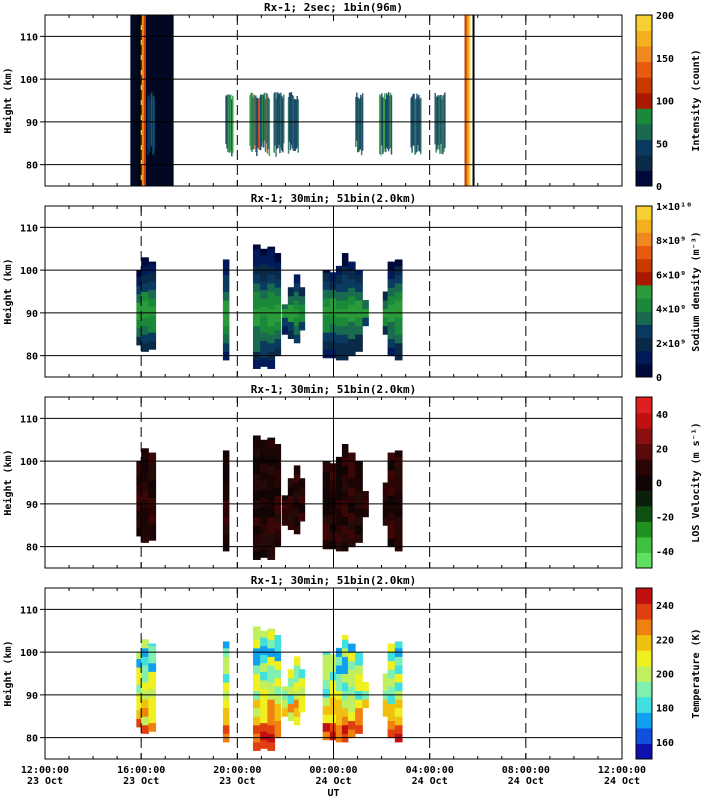 The height and width of the screenshot is (804, 708). What do you see at coordinates (674, 207) in the screenshot?
I see `colorbar-tick-label: 1×10¹⁰` at bounding box center [674, 207].